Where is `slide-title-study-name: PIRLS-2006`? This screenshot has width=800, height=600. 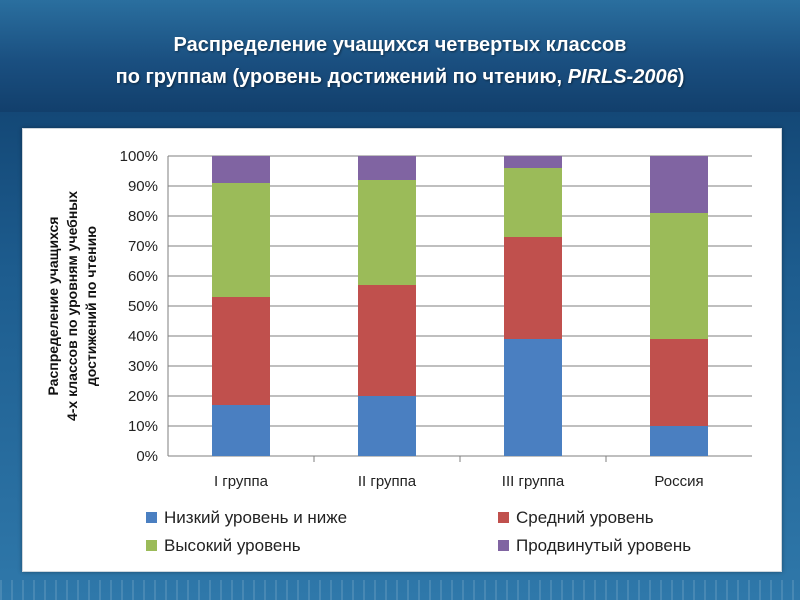 slide-title-study-name: PIRLS-2006 is located at coordinates (622, 77).